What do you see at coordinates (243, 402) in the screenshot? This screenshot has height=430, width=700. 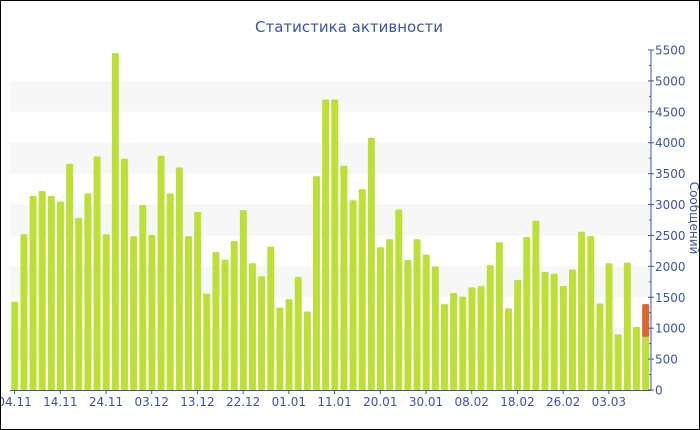 I see `x-tick-label: 22.12` at bounding box center [243, 402].